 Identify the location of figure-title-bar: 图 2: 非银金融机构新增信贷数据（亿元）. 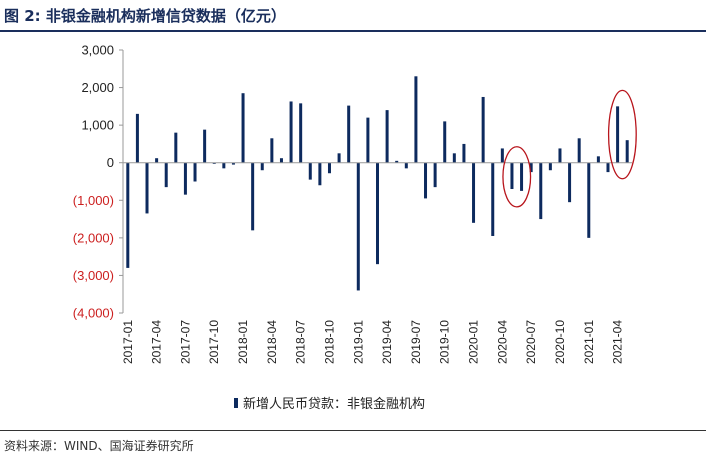
(353, 16).